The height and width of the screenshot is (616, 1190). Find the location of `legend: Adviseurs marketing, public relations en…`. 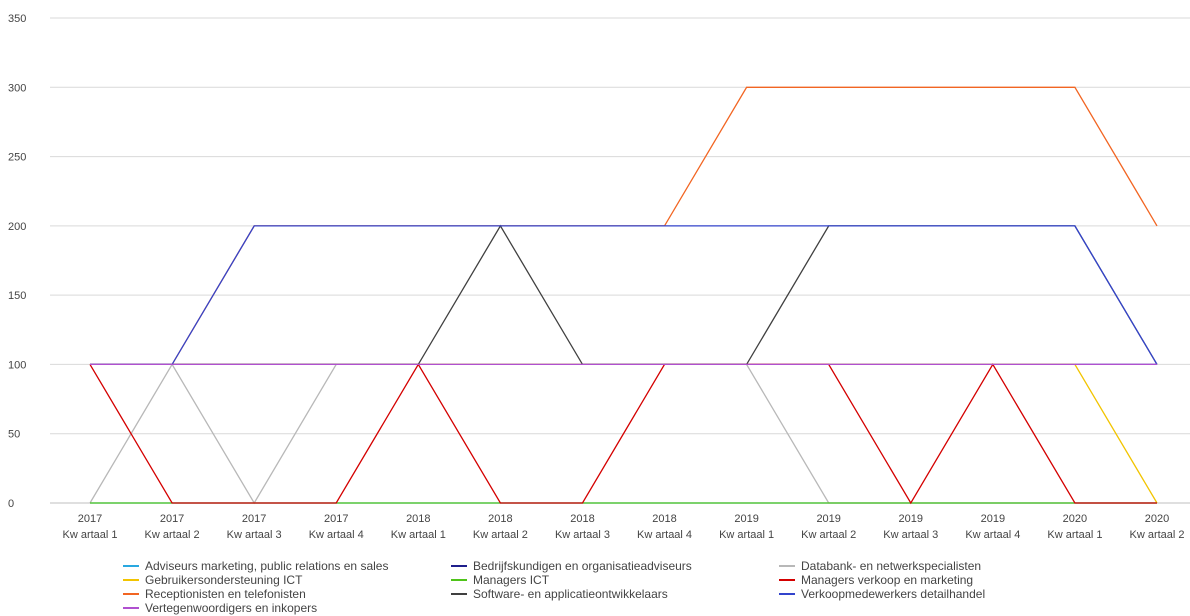

legend: Adviseurs marketing, public relations en… is located at coordinates (595, 587).